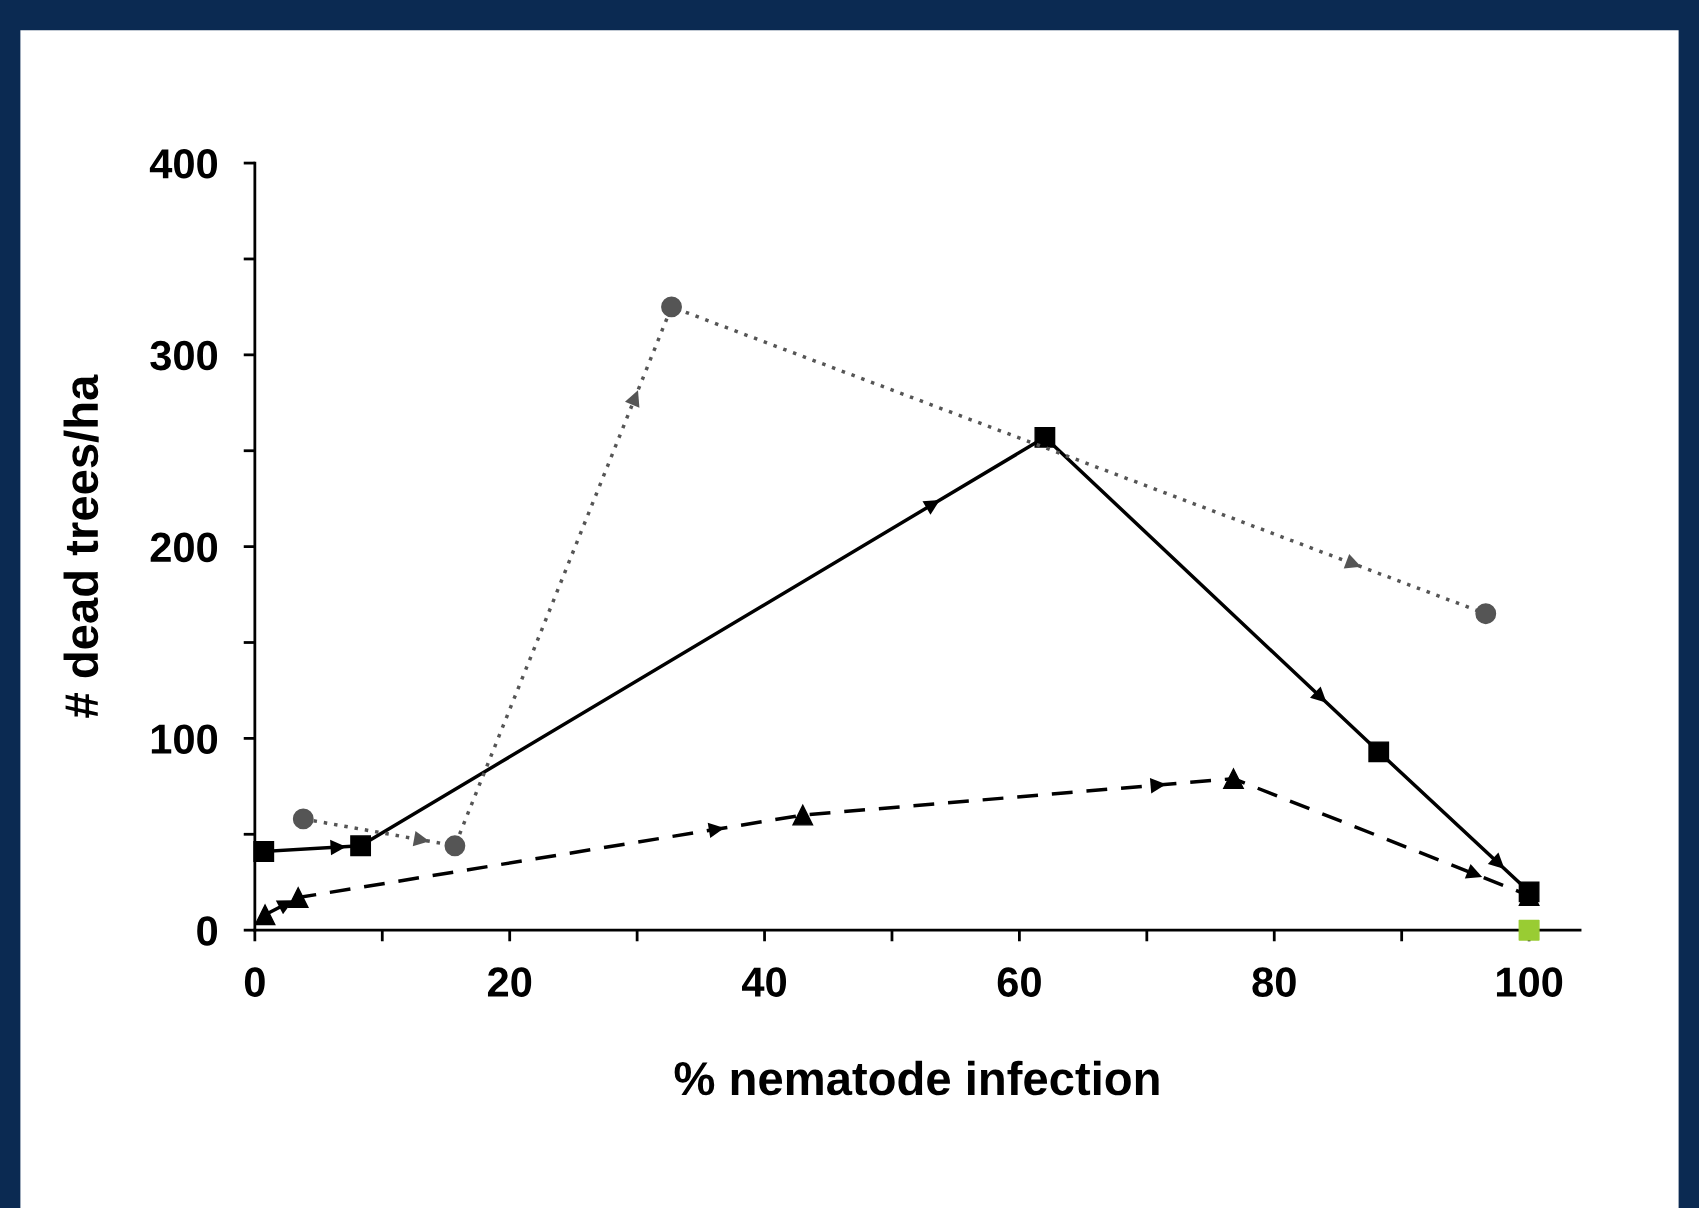 The width and height of the screenshot is (1699, 1208). What do you see at coordinates (764, 982) in the screenshot?
I see `x-tick-label: 40` at bounding box center [764, 982].